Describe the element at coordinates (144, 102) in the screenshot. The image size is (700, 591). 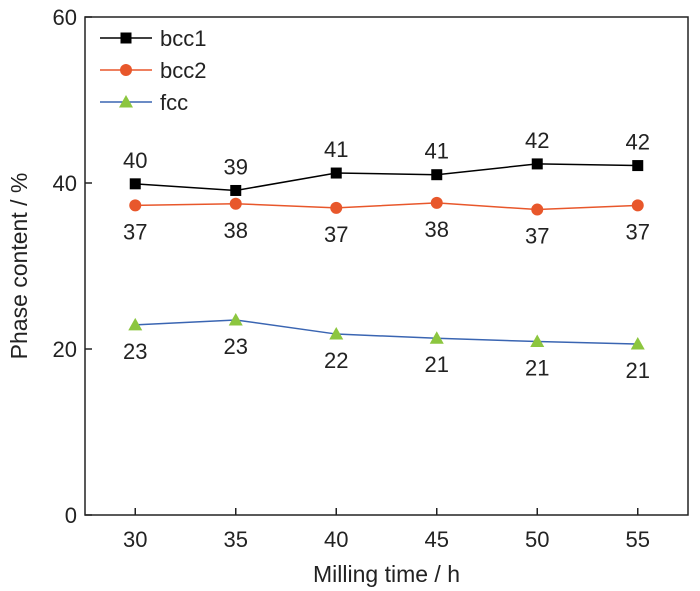
I see `legend-item-fcc: fcc` at that location.